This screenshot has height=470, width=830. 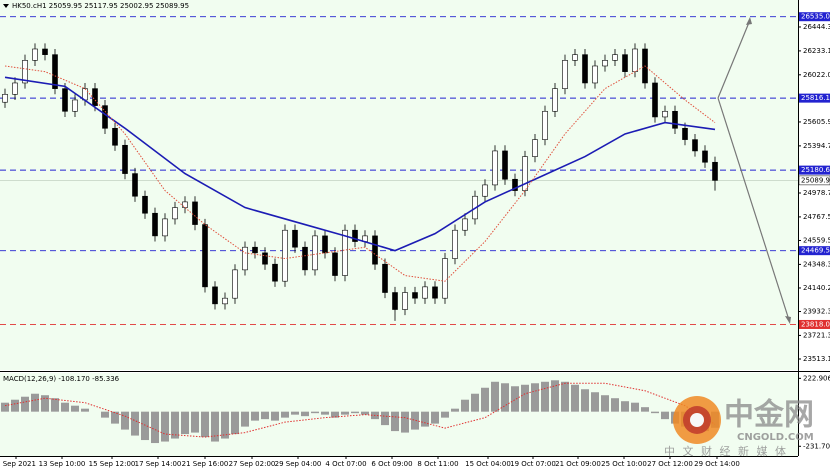 What do you see at coordinates (345, 464) in the screenshot?
I see `x-tick-label: 4 Oct 07:00` at bounding box center [345, 464].